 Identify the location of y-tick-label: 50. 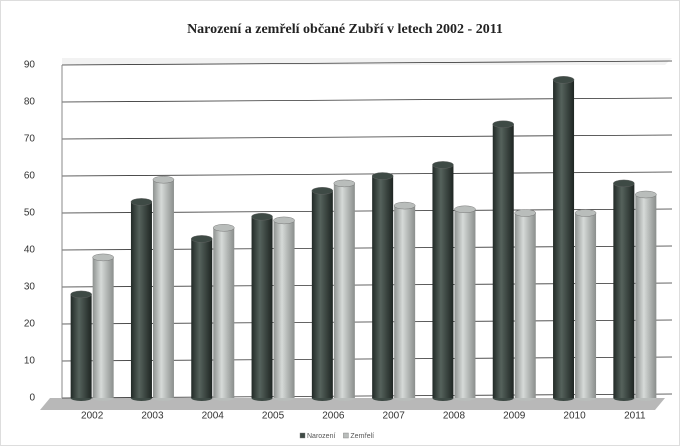
(30, 213).